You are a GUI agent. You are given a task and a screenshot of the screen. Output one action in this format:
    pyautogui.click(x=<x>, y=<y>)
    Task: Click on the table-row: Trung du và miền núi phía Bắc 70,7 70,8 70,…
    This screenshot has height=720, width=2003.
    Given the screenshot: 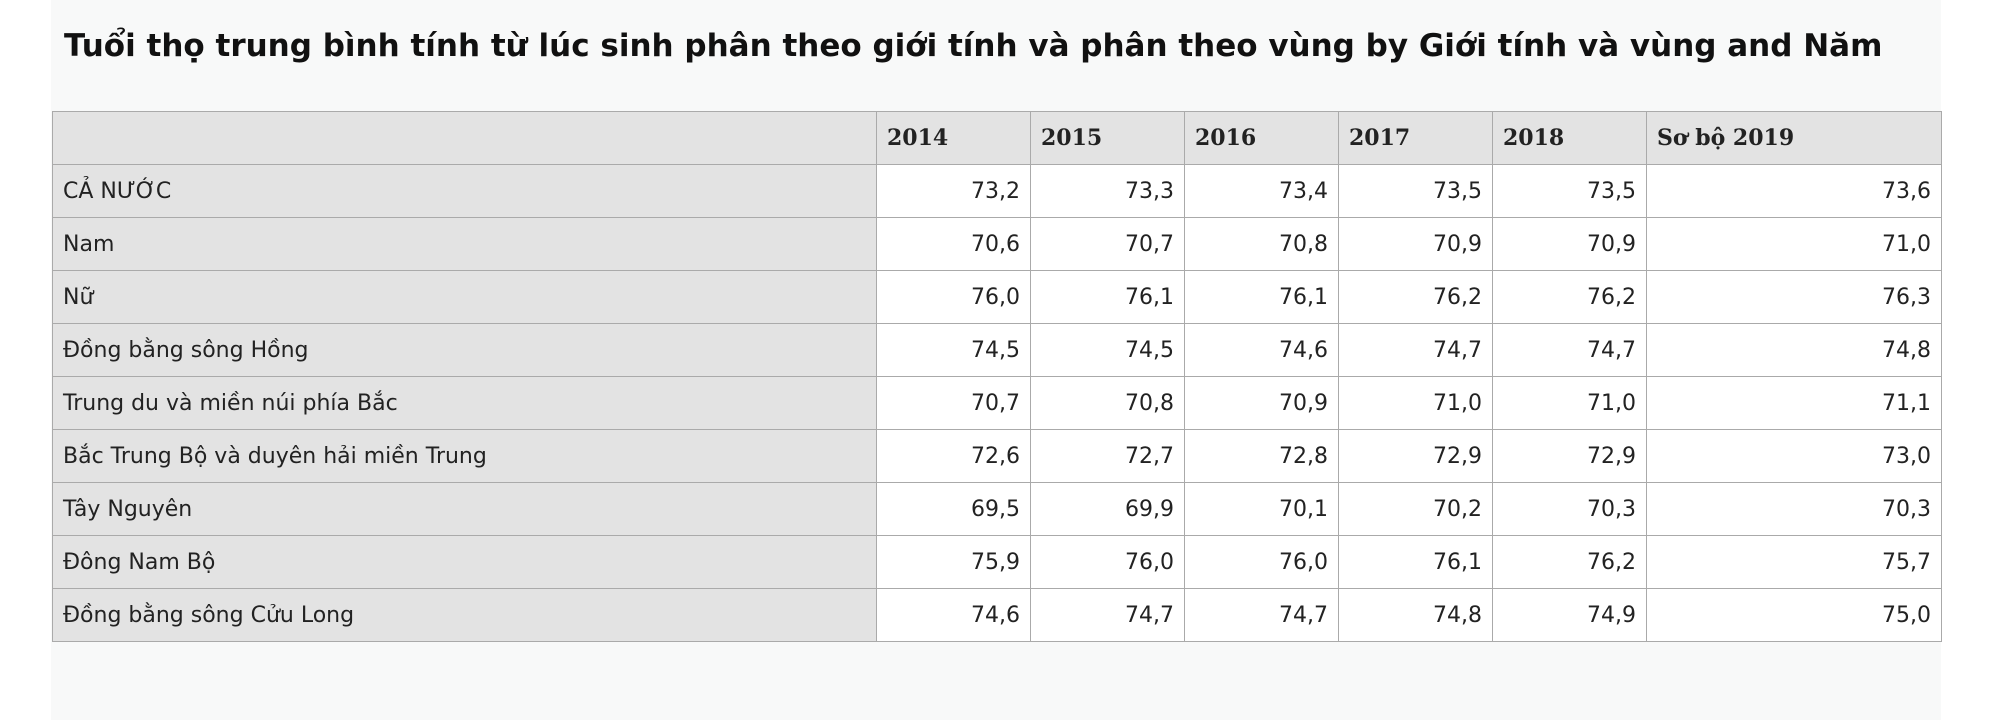 What is the action you would take?
    pyautogui.click(x=997, y=403)
    